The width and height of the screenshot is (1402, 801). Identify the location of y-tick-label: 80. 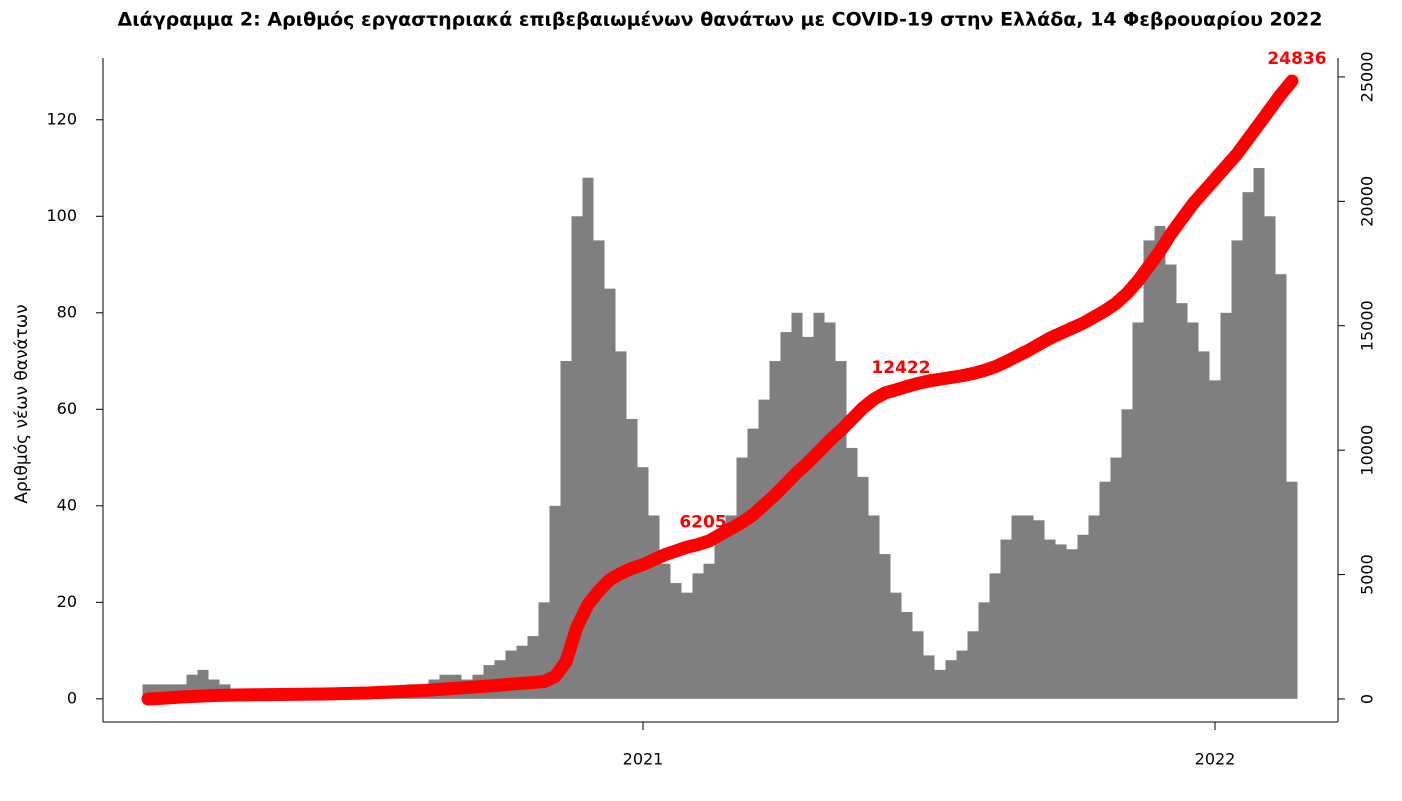
(67, 311).